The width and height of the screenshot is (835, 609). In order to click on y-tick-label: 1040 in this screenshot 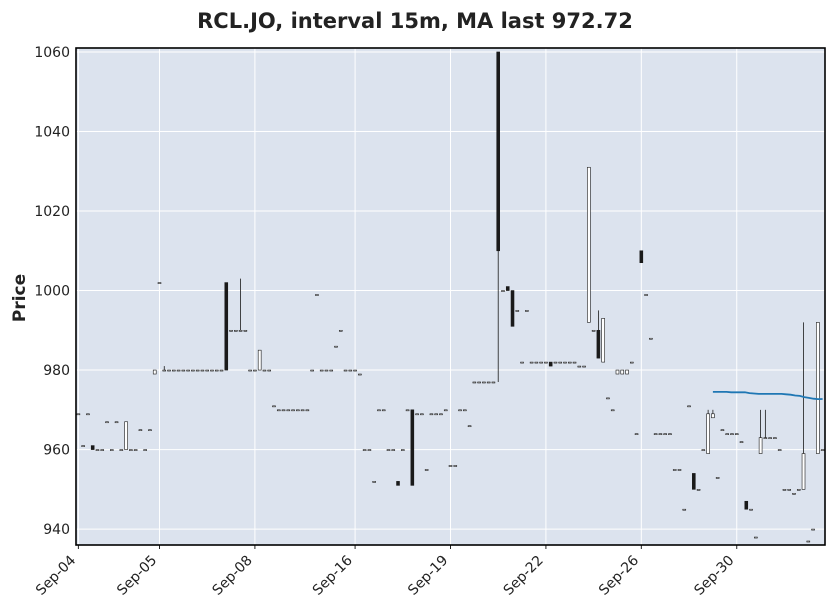, I will do `click(52, 132)`.